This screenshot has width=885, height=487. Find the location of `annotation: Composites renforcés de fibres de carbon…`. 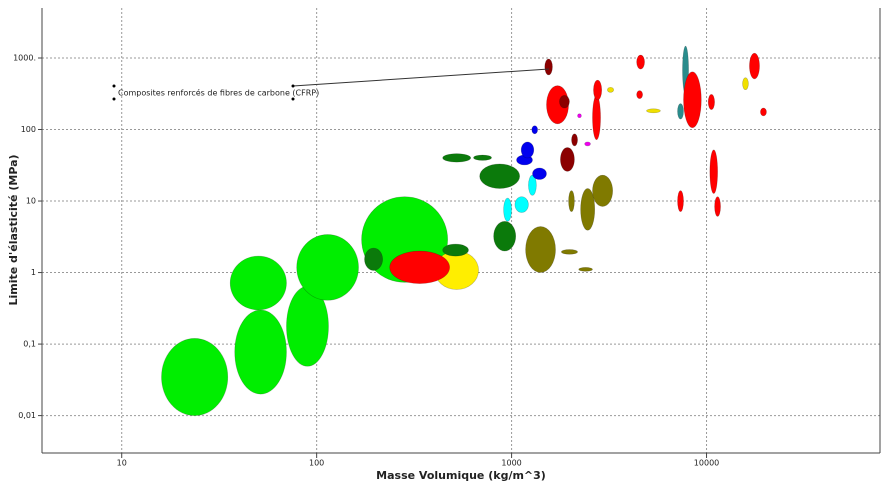

annotation: Composites renforcés de fibres de carbon… is located at coordinates (331, 84).